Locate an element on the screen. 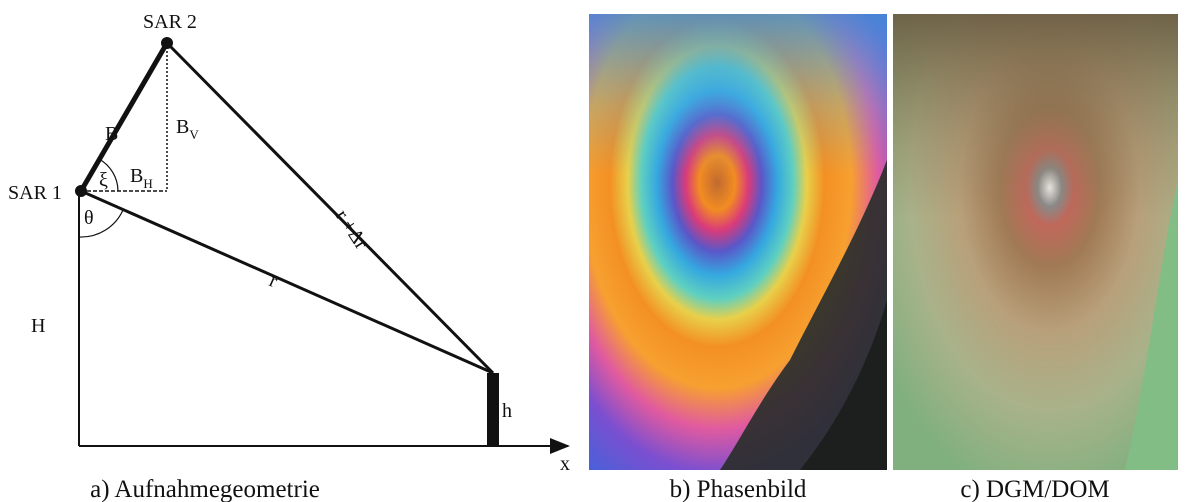  sar2-point is located at coordinates (167, 43).